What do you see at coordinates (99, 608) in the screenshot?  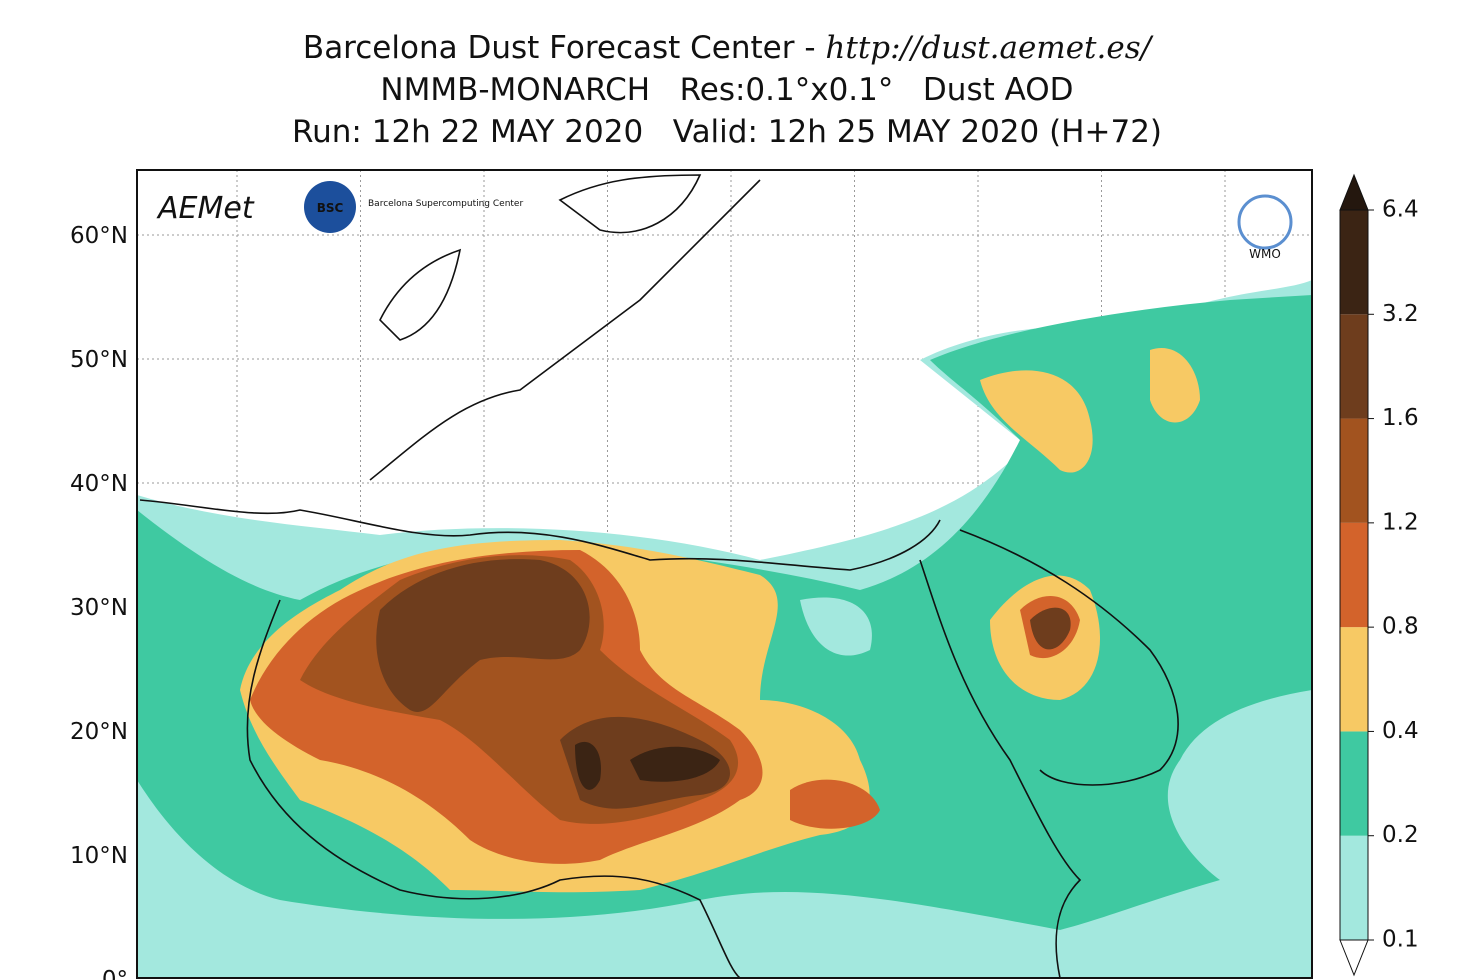 I see `lat-label: 30°N` at bounding box center [99, 608].